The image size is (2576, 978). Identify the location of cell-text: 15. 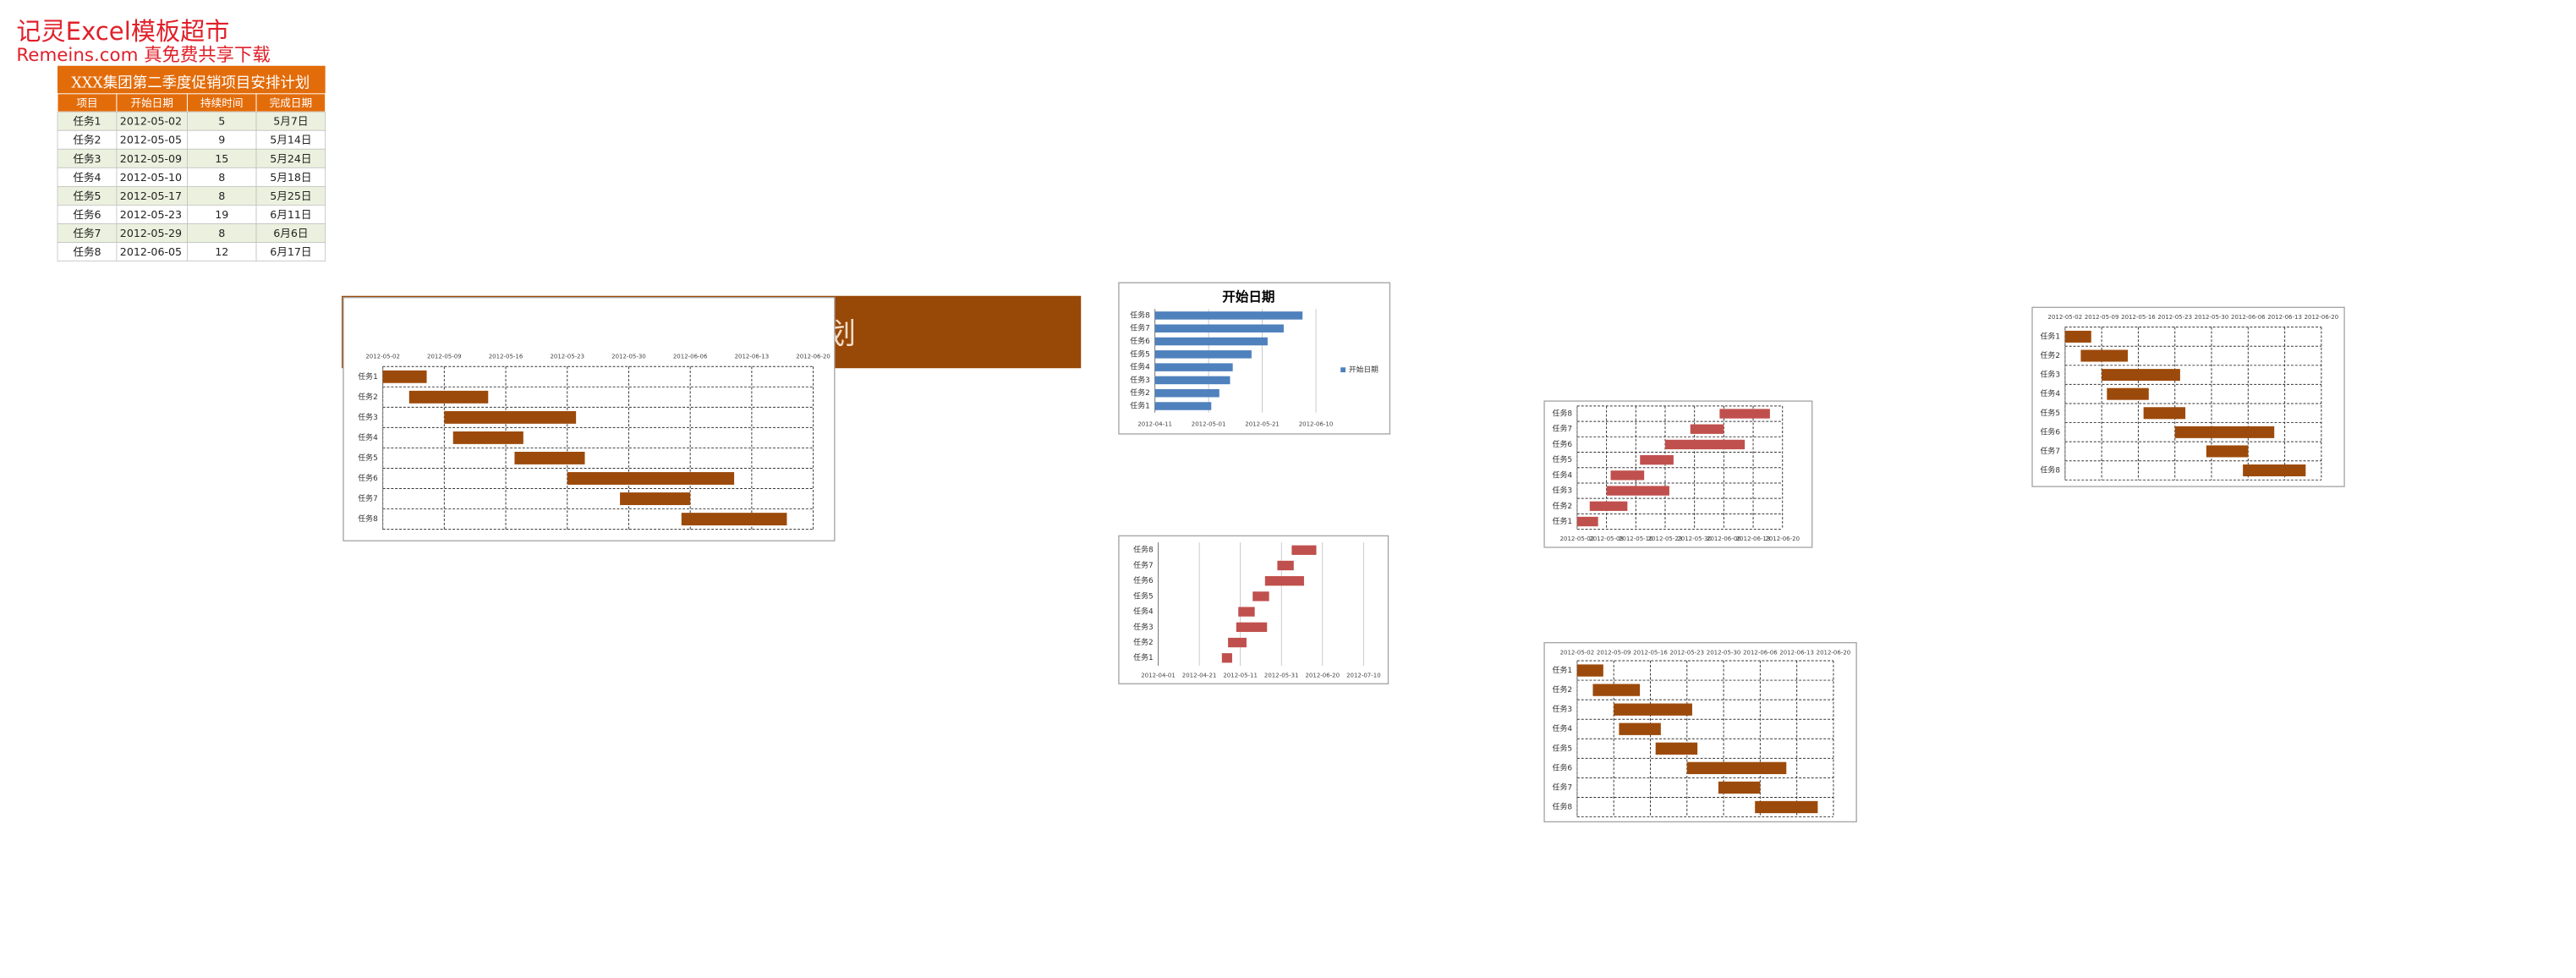
(221, 158).